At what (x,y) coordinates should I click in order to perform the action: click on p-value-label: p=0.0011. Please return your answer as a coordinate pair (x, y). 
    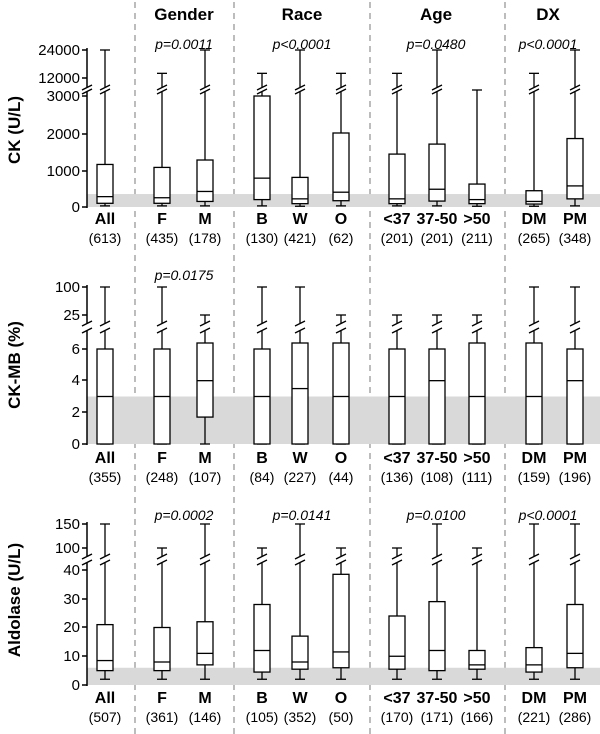
    Looking at the image, I should click on (183, 44).